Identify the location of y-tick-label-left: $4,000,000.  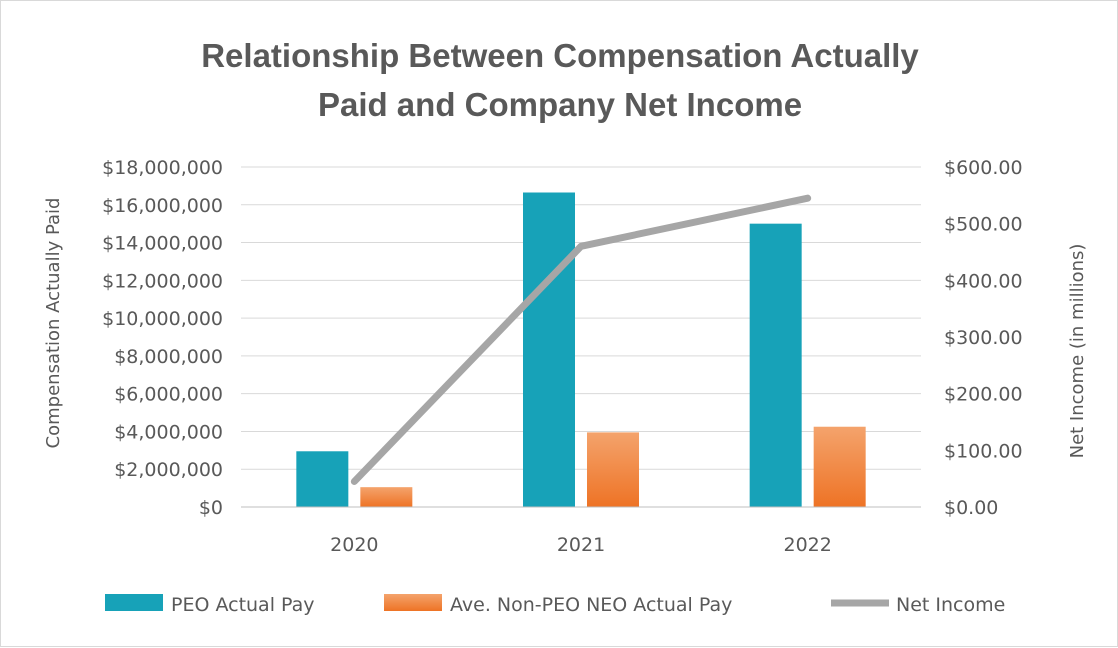
(168, 432).